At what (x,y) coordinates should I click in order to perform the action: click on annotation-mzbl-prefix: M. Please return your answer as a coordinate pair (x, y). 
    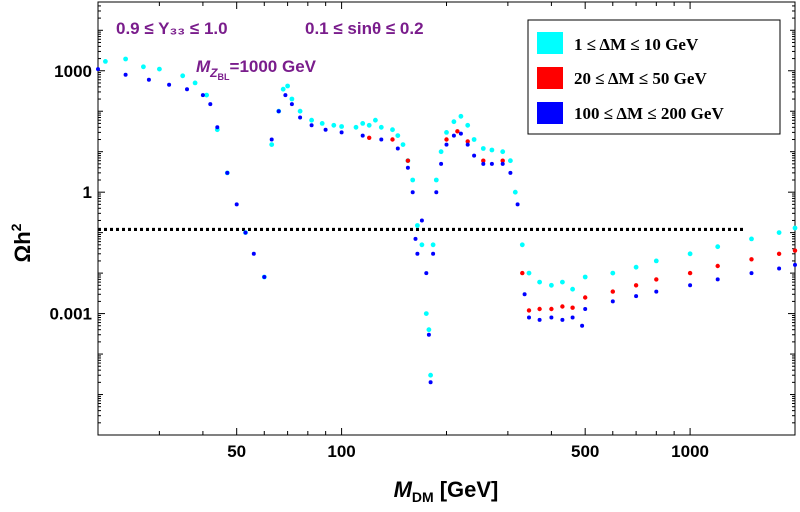
    Looking at the image, I should click on (203, 66).